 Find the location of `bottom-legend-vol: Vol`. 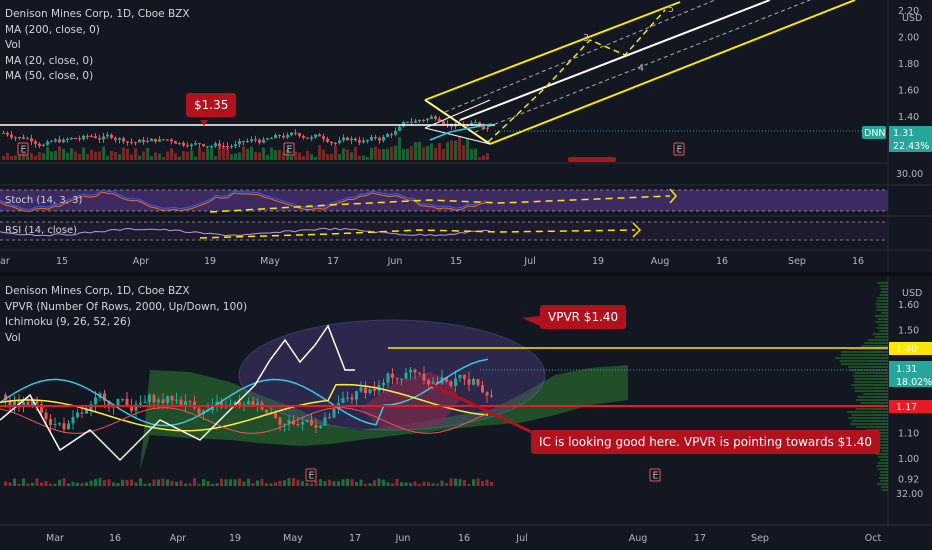

bottom-legend-vol: Vol is located at coordinates (13, 337).